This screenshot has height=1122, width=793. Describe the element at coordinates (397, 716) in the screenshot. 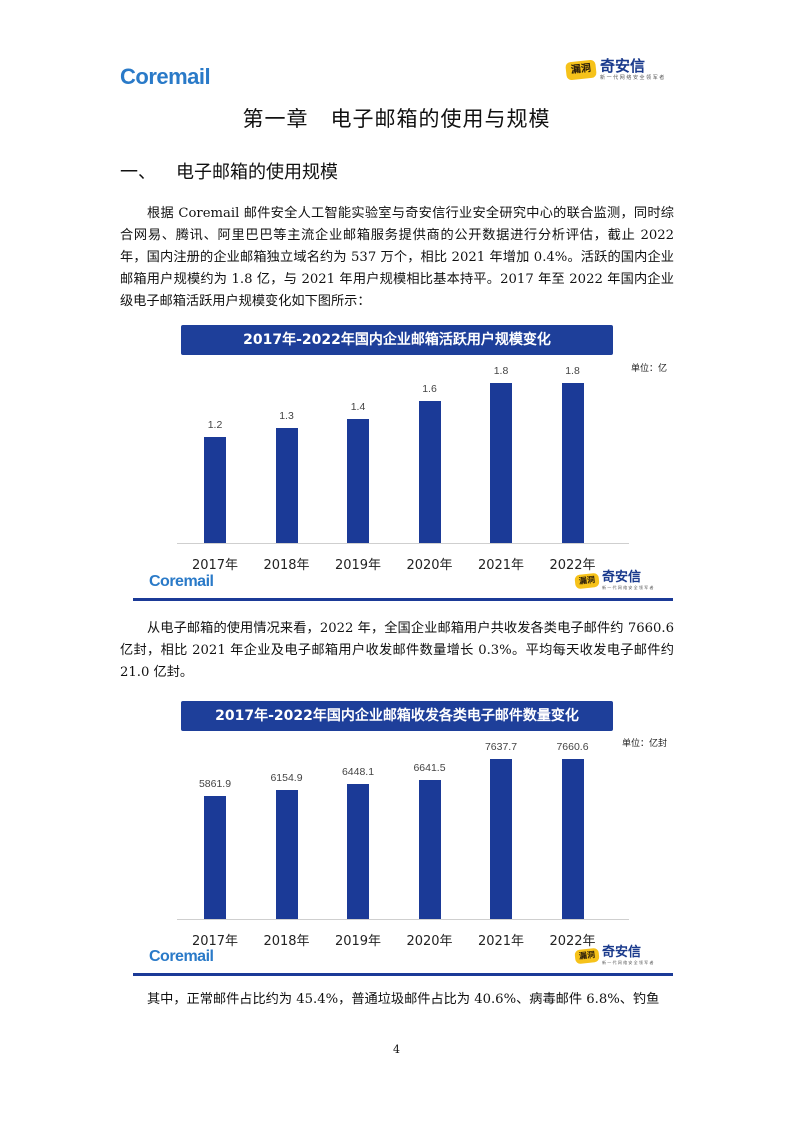

I see `chart-title: 2017年-2022年国内企业邮箱收发各类电子邮件数量变化` at that location.